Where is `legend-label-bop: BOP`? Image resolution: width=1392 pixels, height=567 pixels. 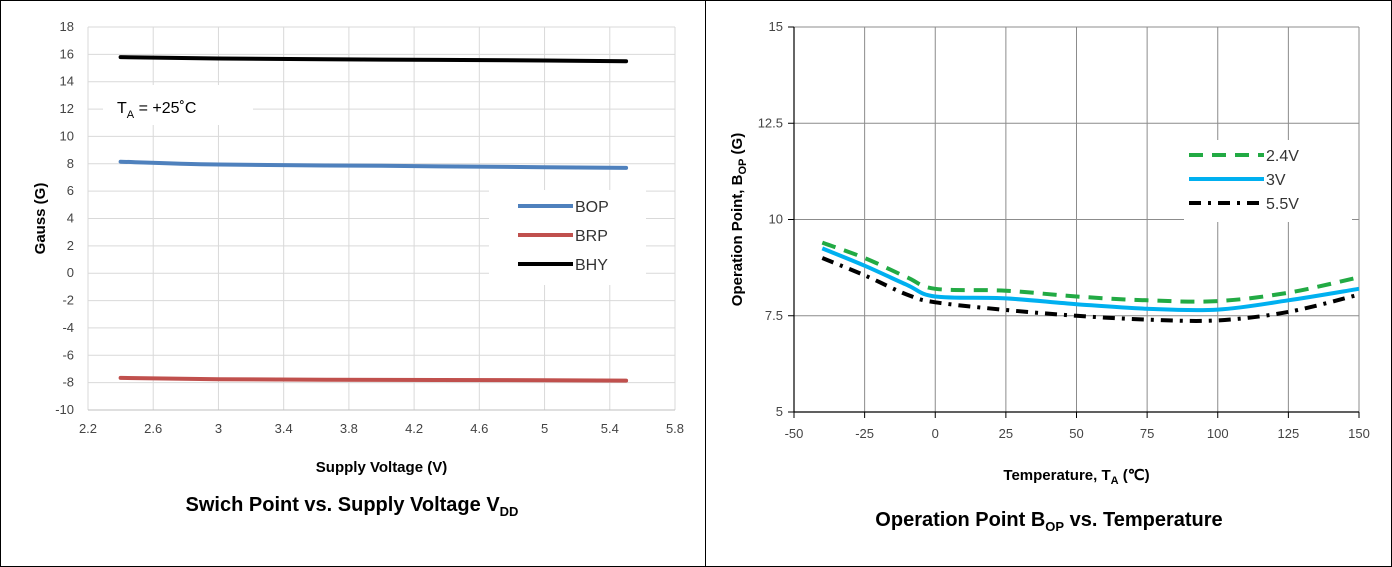
legend-label-bop: BOP is located at coordinates (592, 207).